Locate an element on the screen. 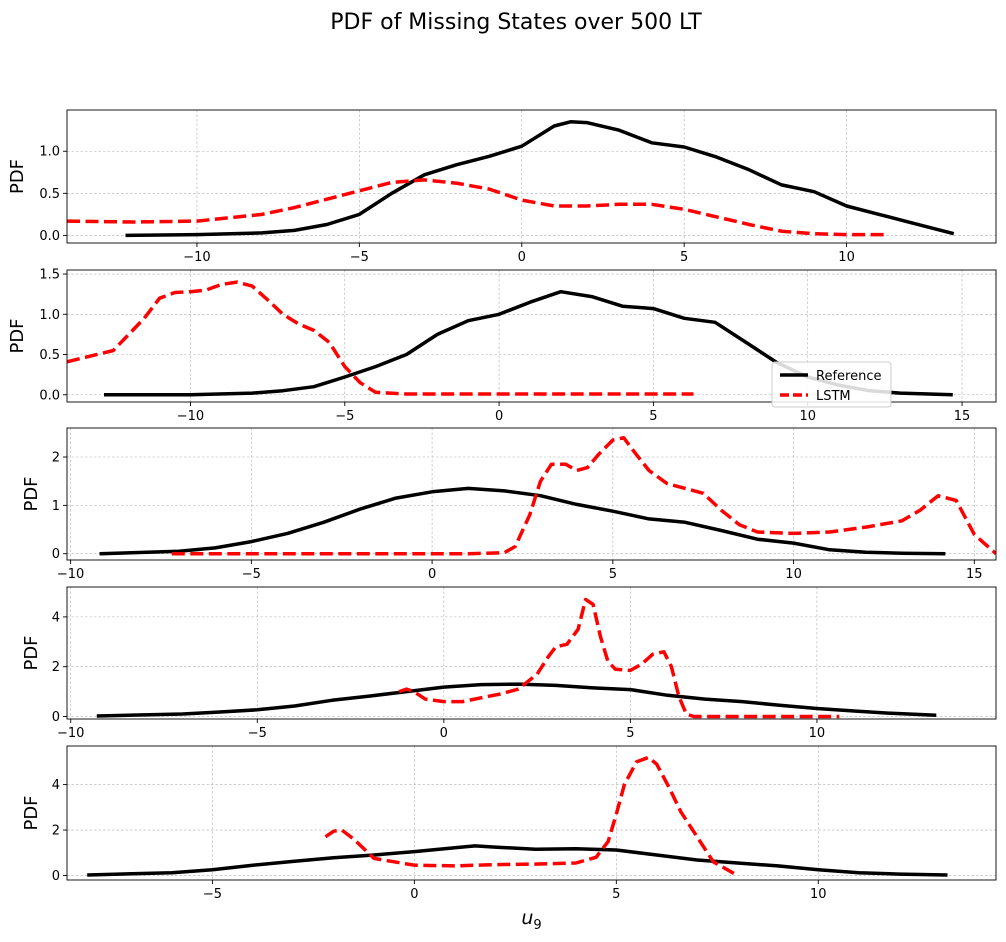 This screenshot has height=942, width=1006. legend-label: Reference is located at coordinates (848, 376).